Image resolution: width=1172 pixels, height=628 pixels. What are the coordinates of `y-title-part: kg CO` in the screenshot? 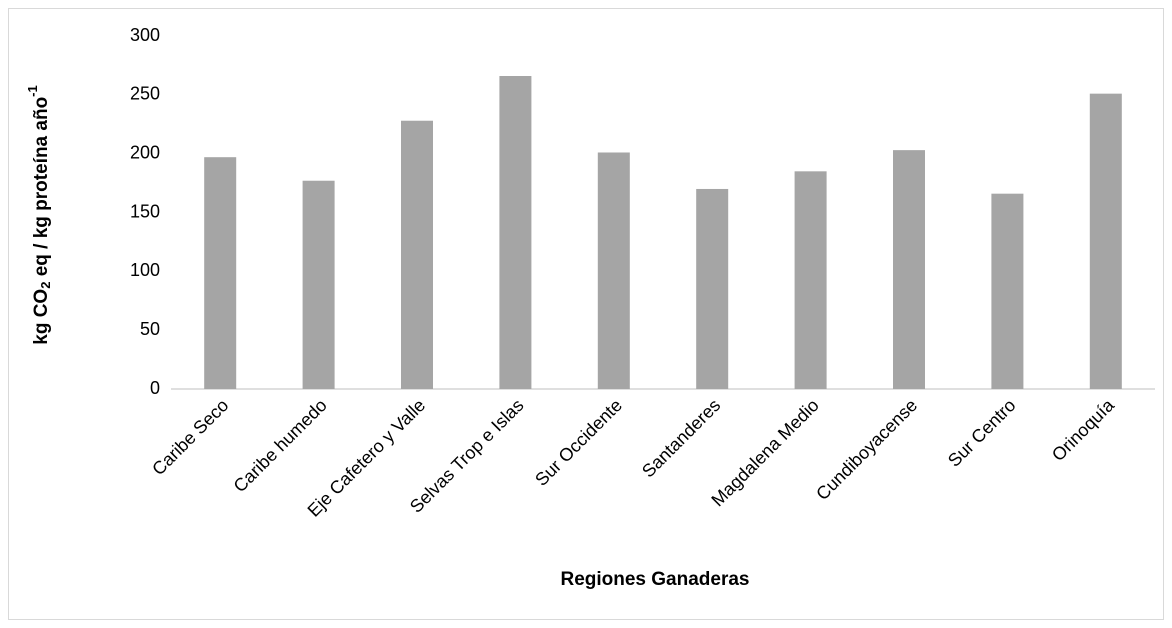 It's located at (41, 317).